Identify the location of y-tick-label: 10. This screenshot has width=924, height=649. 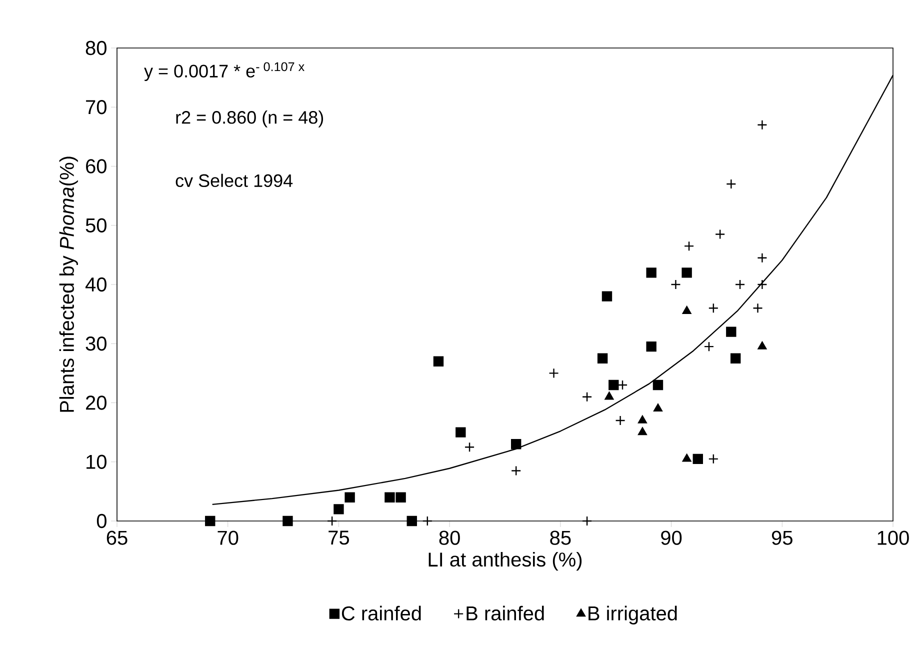
(96, 461).